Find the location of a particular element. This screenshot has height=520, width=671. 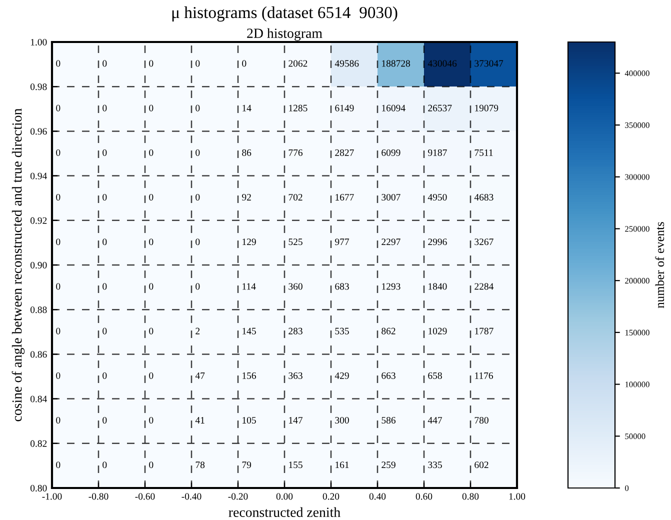

data-label: 2062 is located at coordinates (298, 63).